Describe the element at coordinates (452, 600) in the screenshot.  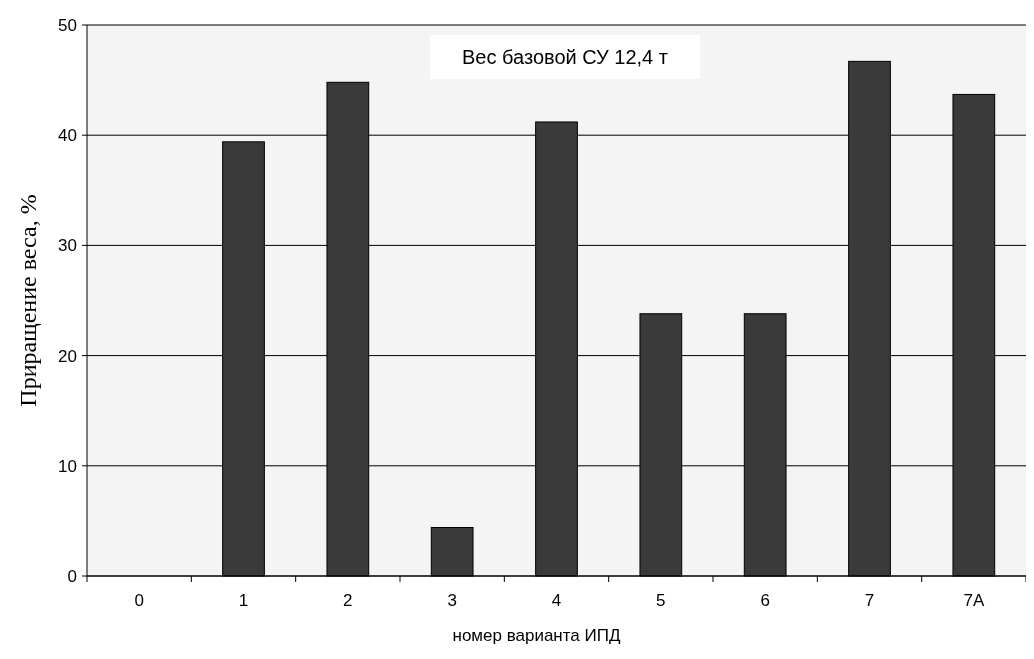
I see `x-tick-label: 3` at that location.